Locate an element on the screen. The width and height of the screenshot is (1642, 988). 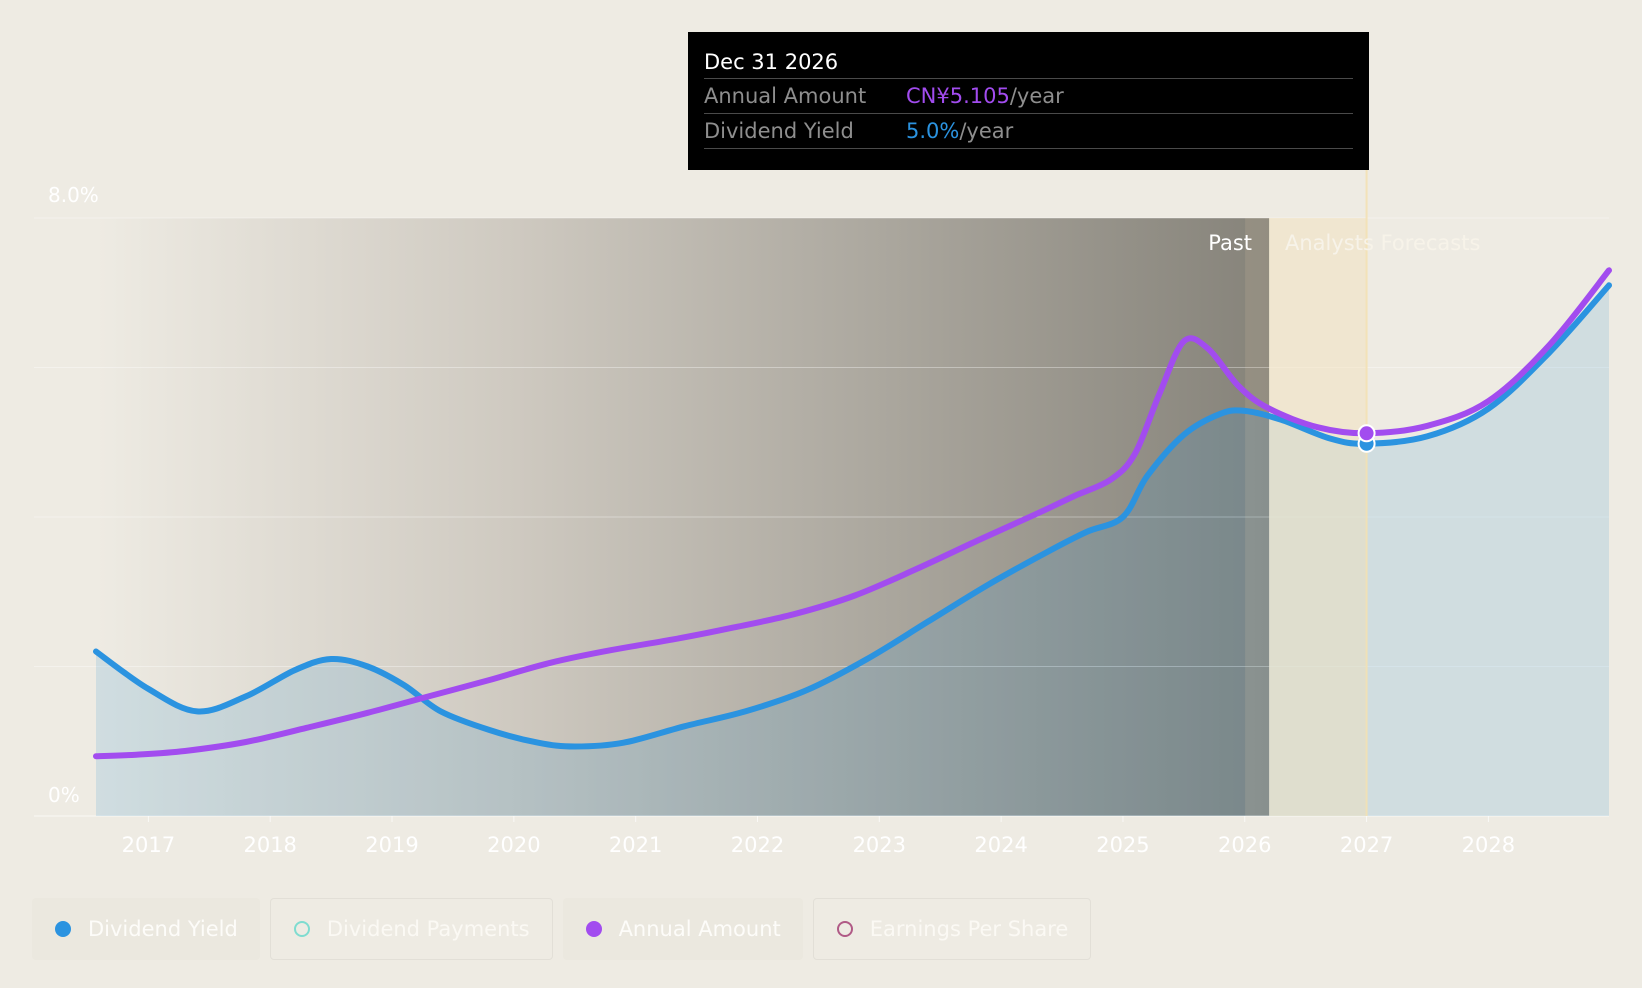
x-tick-label: 2027 is located at coordinates (1366, 845).